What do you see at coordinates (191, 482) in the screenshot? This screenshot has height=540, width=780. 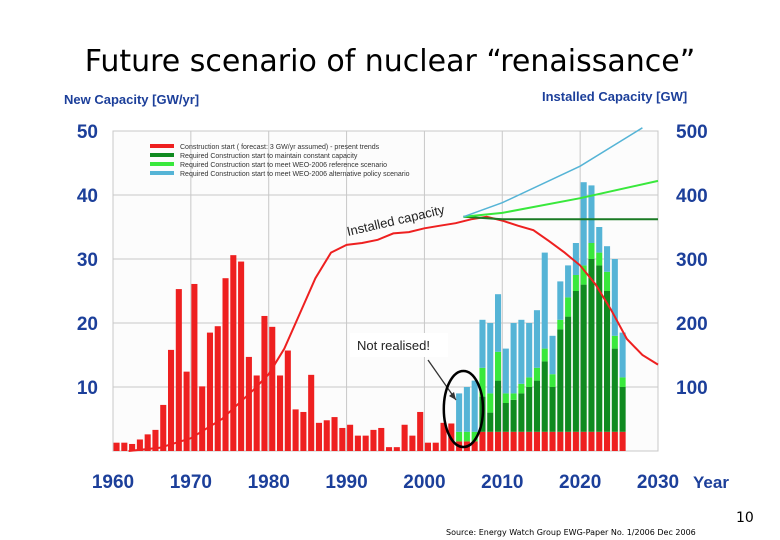 I see `x-tick-label: 1970` at bounding box center [191, 482].